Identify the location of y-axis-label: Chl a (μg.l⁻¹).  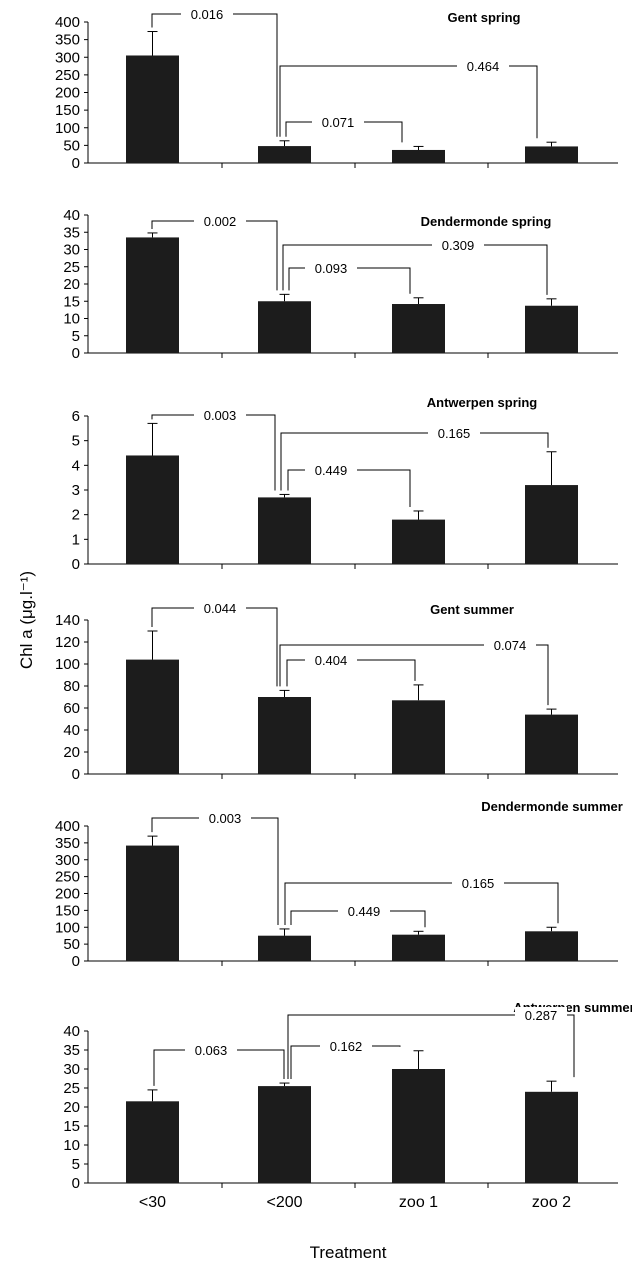
(26, 620).